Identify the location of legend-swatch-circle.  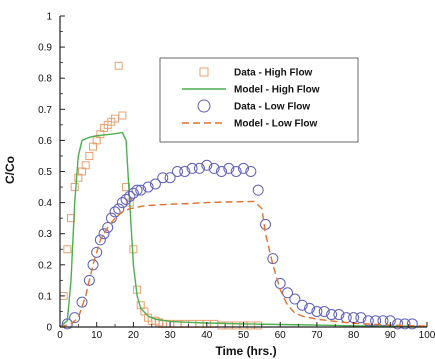
(204, 106).